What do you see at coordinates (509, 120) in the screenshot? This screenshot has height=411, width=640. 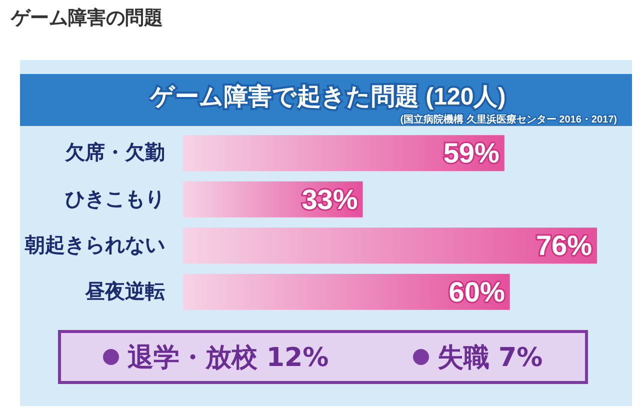 I see `text: (国立病院機構 久里浜医療センター 2016・2017)` at bounding box center [509, 120].